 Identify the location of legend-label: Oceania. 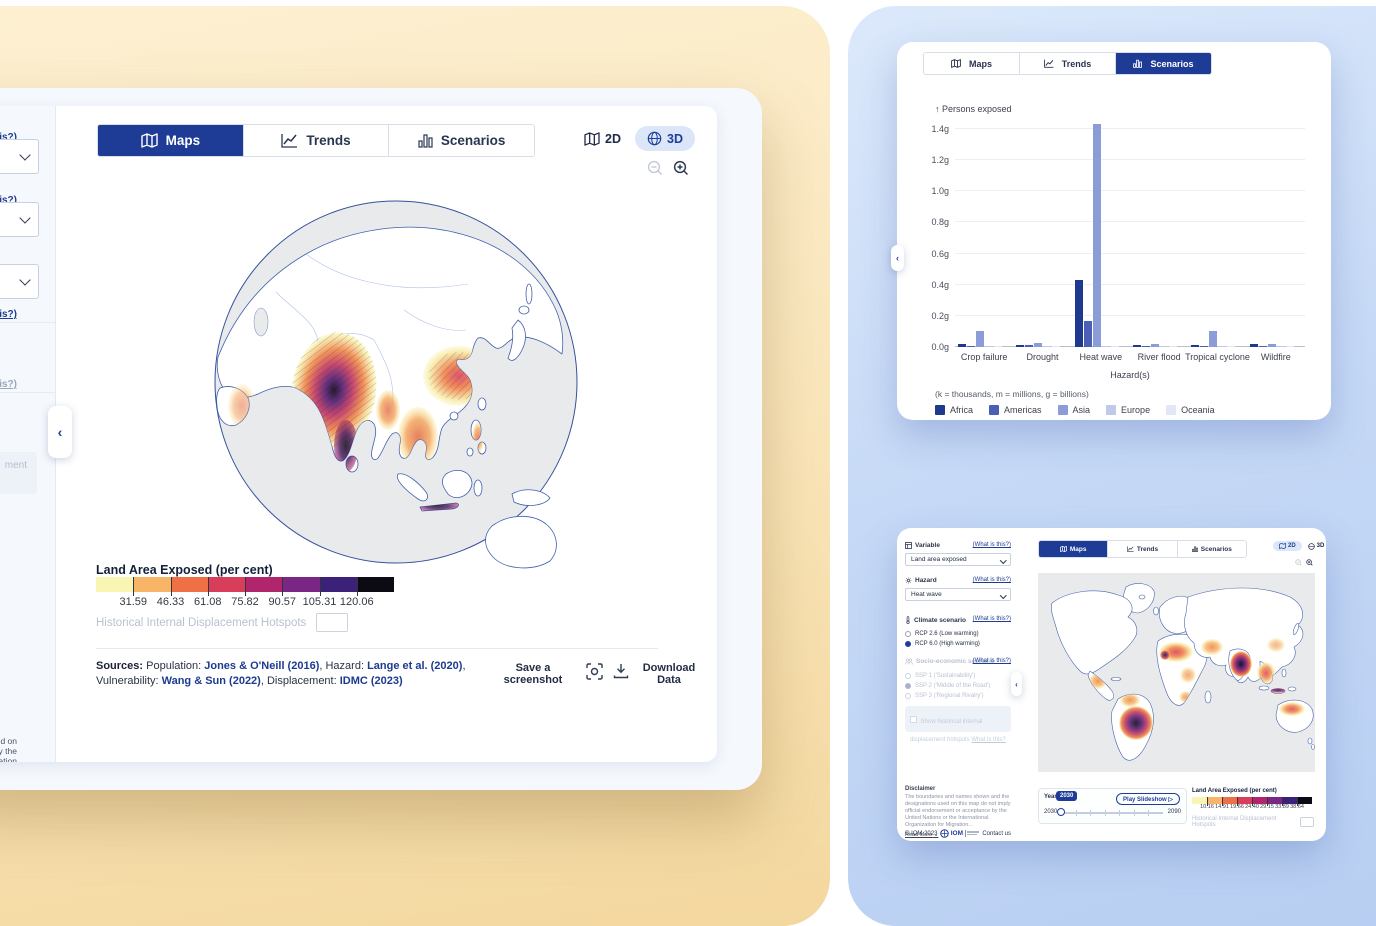
(1198, 410).